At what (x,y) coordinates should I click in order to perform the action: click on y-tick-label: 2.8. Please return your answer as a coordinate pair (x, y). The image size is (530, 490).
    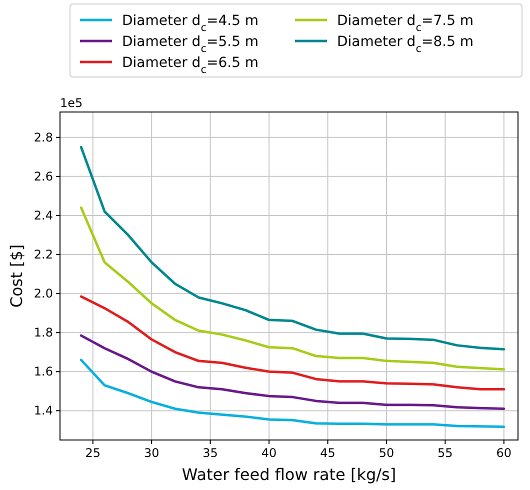
    Looking at the image, I should click on (43, 137).